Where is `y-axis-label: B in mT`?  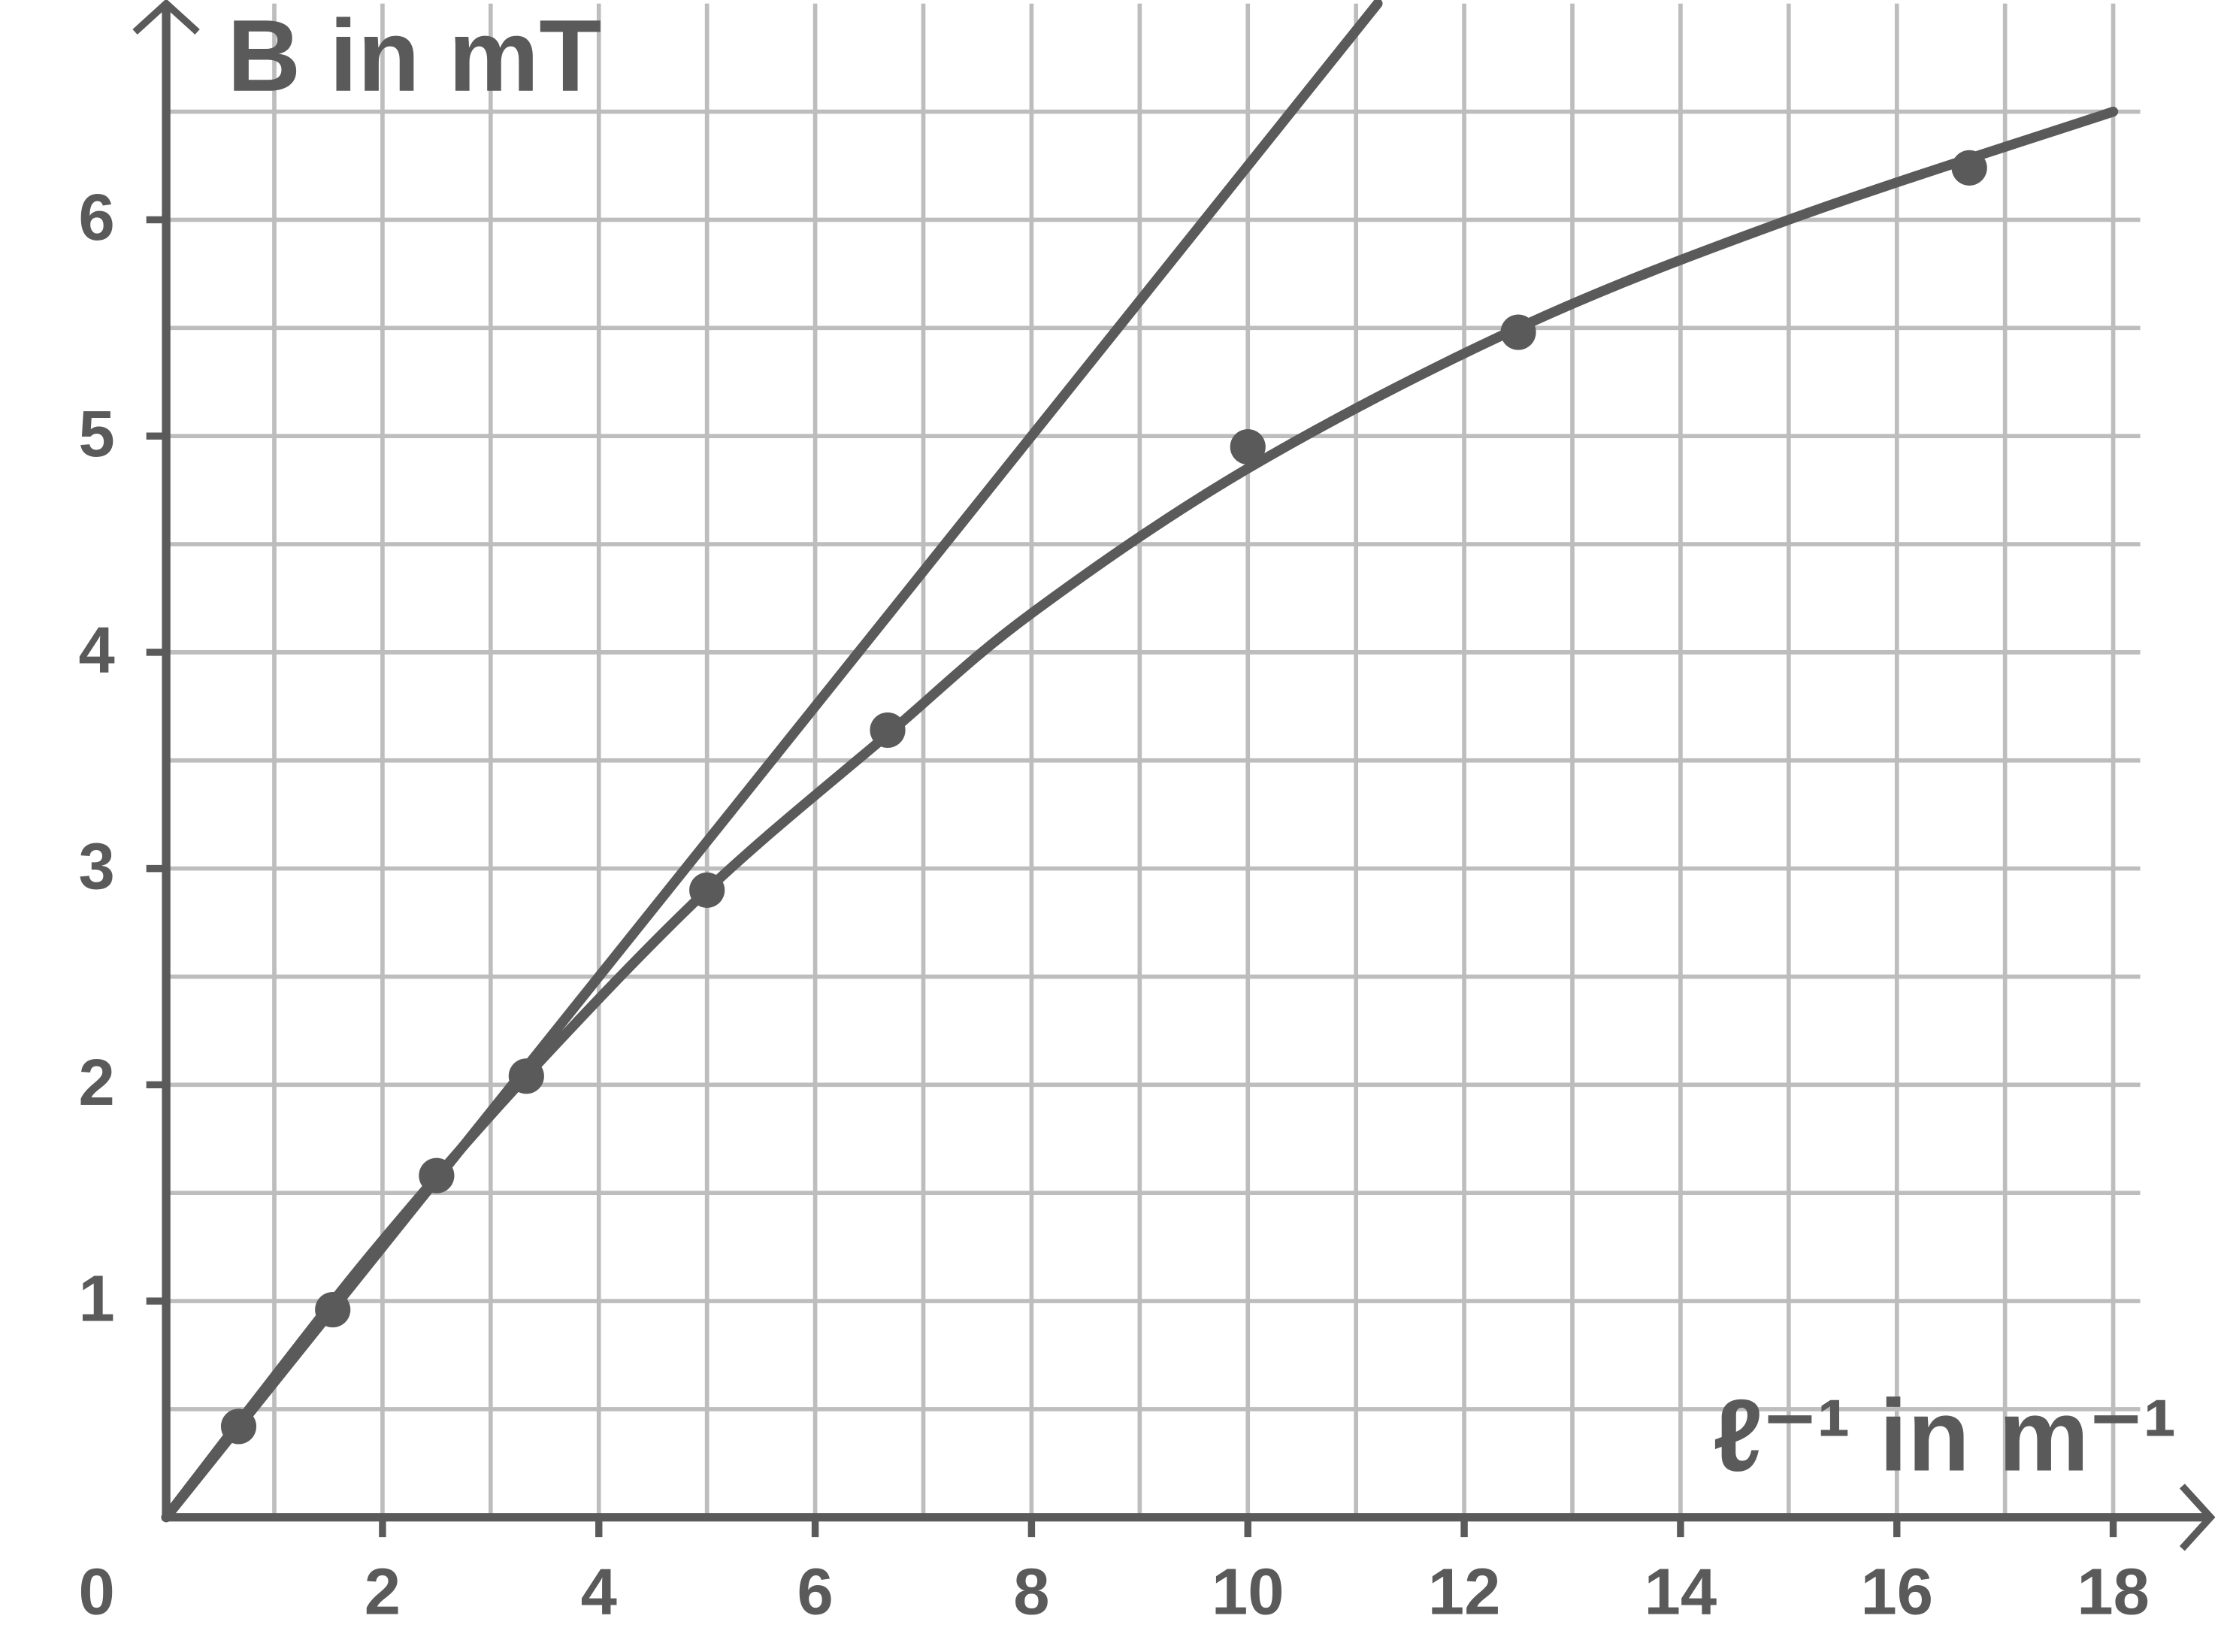
y-axis-label: B in mT is located at coordinates (414, 57).